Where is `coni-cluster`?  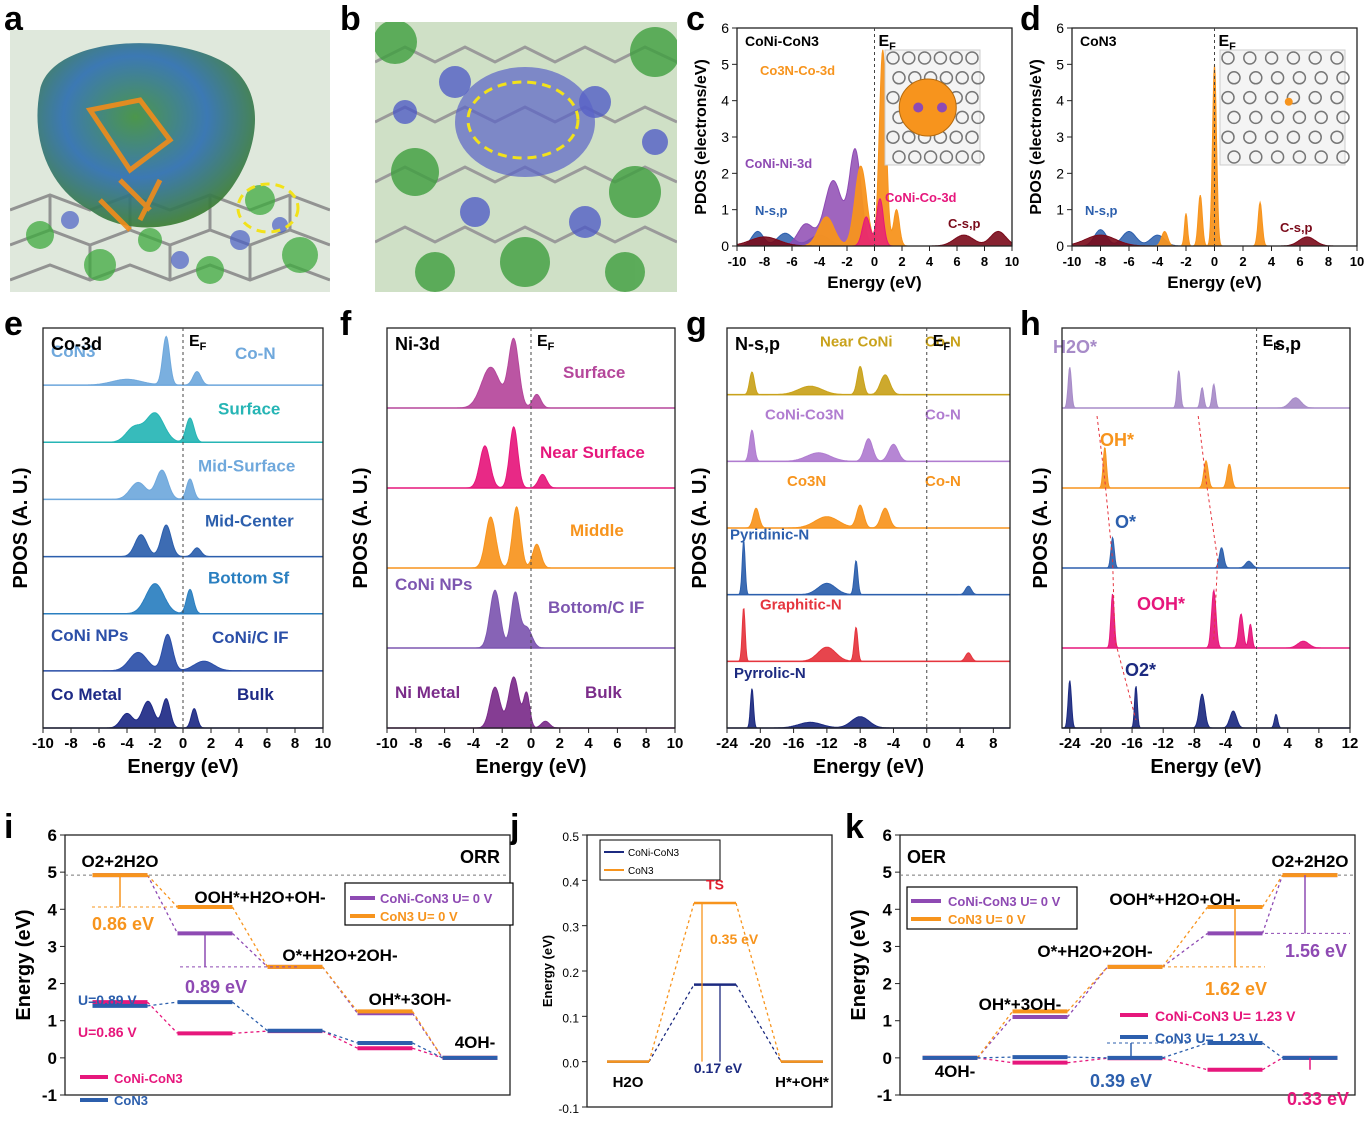
coni-cluster is located at coordinates (927, 107).